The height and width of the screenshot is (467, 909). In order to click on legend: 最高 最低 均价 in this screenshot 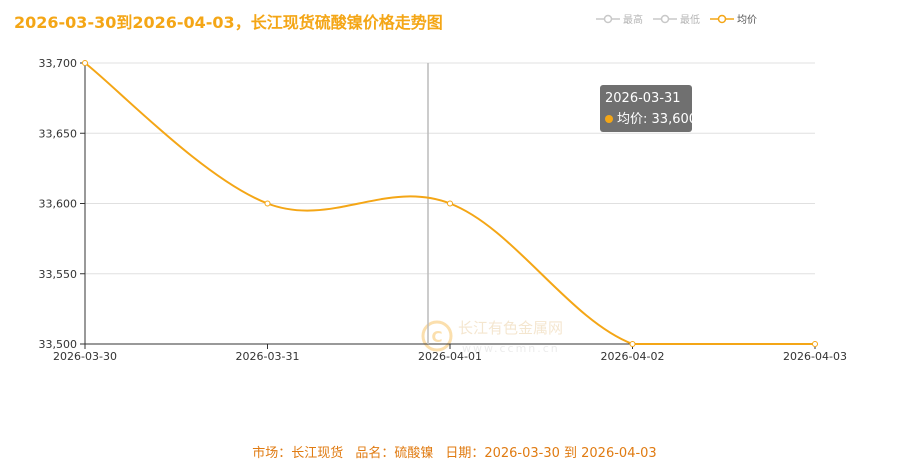, I will do `click(676, 18)`.